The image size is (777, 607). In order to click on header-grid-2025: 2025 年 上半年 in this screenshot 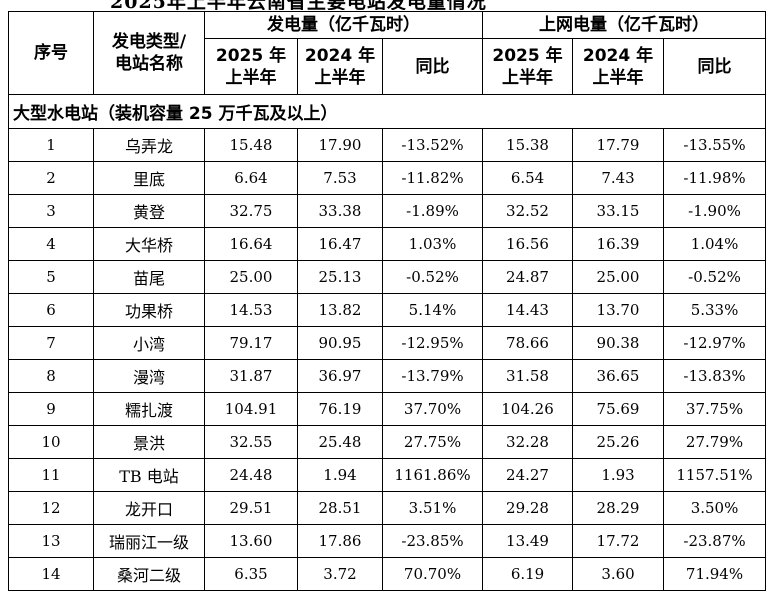, I will do `click(528, 66)`.